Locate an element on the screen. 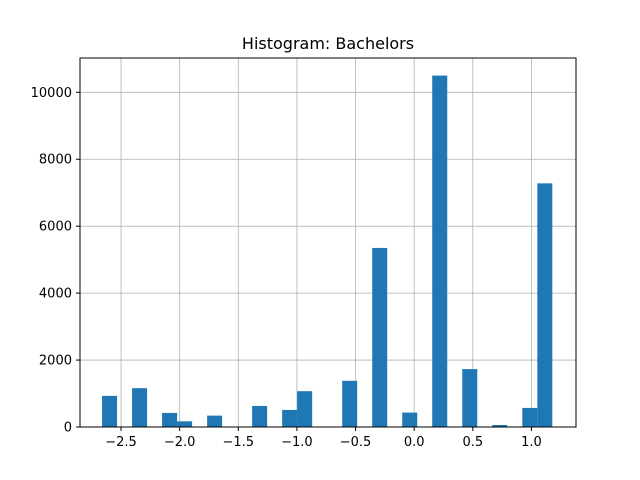 This screenshot has width=640, height=480. y-tick-label: 8000 is located at coordinates (55, 160).